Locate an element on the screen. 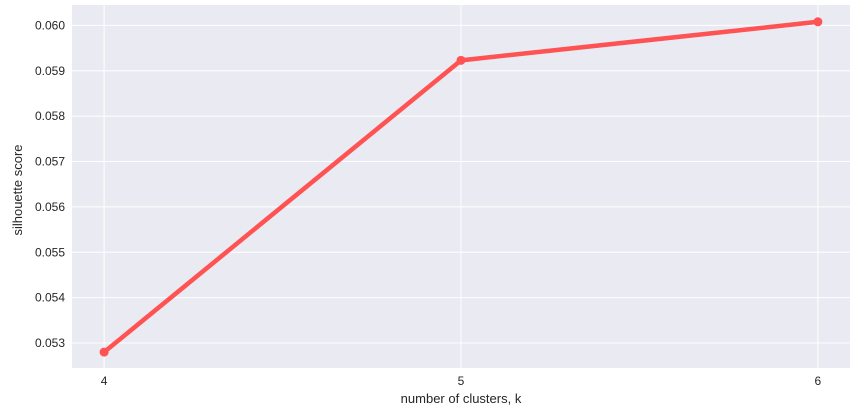  x-tick-labels: 4 5 6 is located at coordinates (461, 381).